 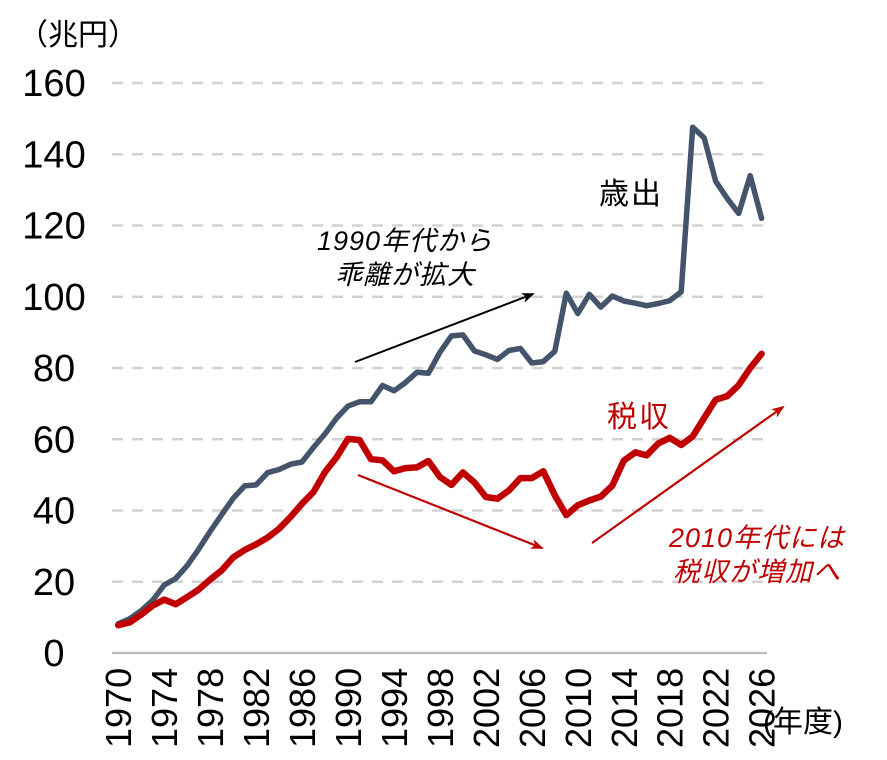 I want to click on x-tick-1994: 1994, so click(x=394, y=708).